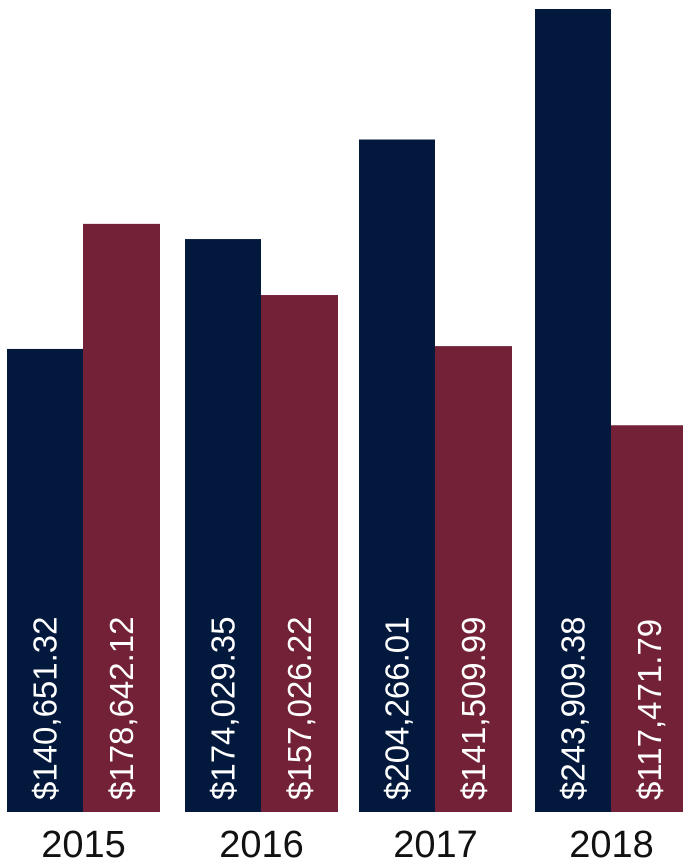 This screenshot has height=865, width=683. What do you see at coordinates (261, 842) in the screenshot?
I see `x-tick-label-2016: 2016` at bounding box center [261, 842].